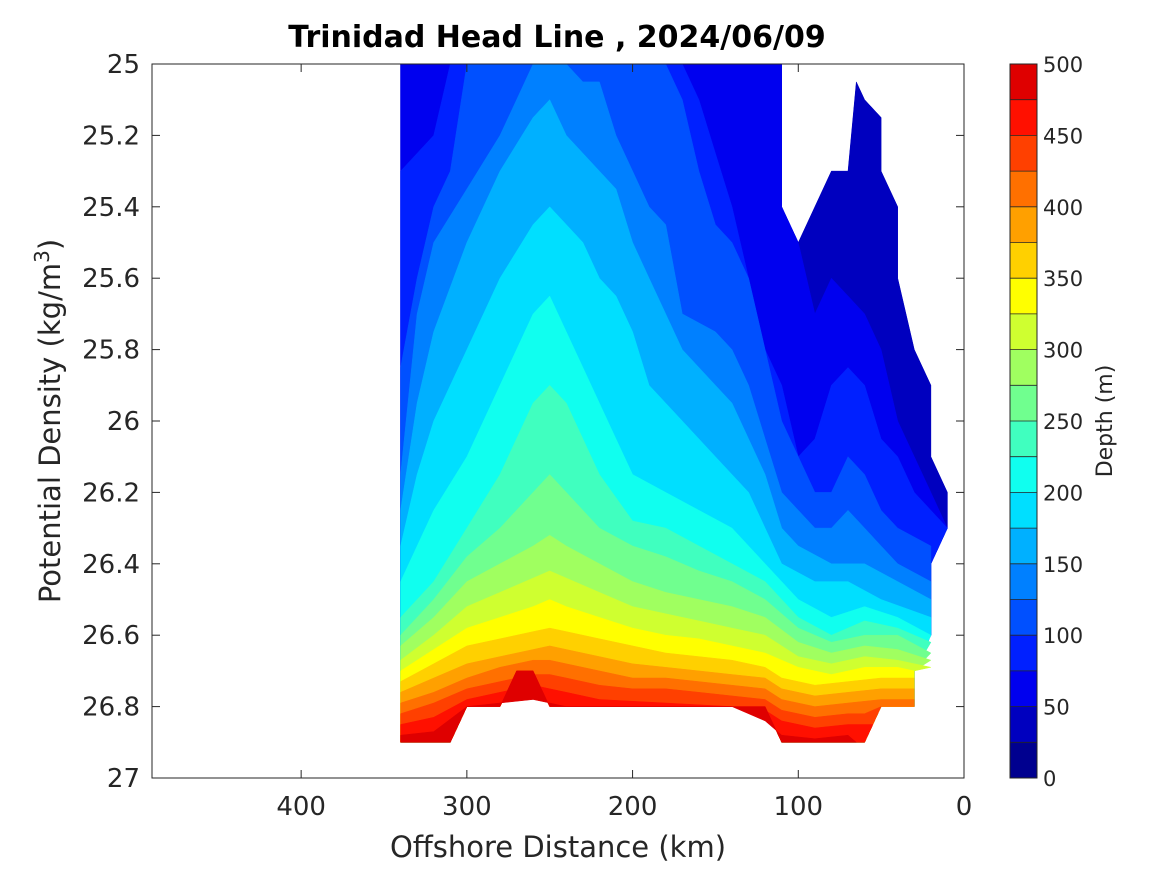 The width and height of the screenshot is (1167, 875). I want to click on colorbar-tick-label: 150, so click(1063, 565).